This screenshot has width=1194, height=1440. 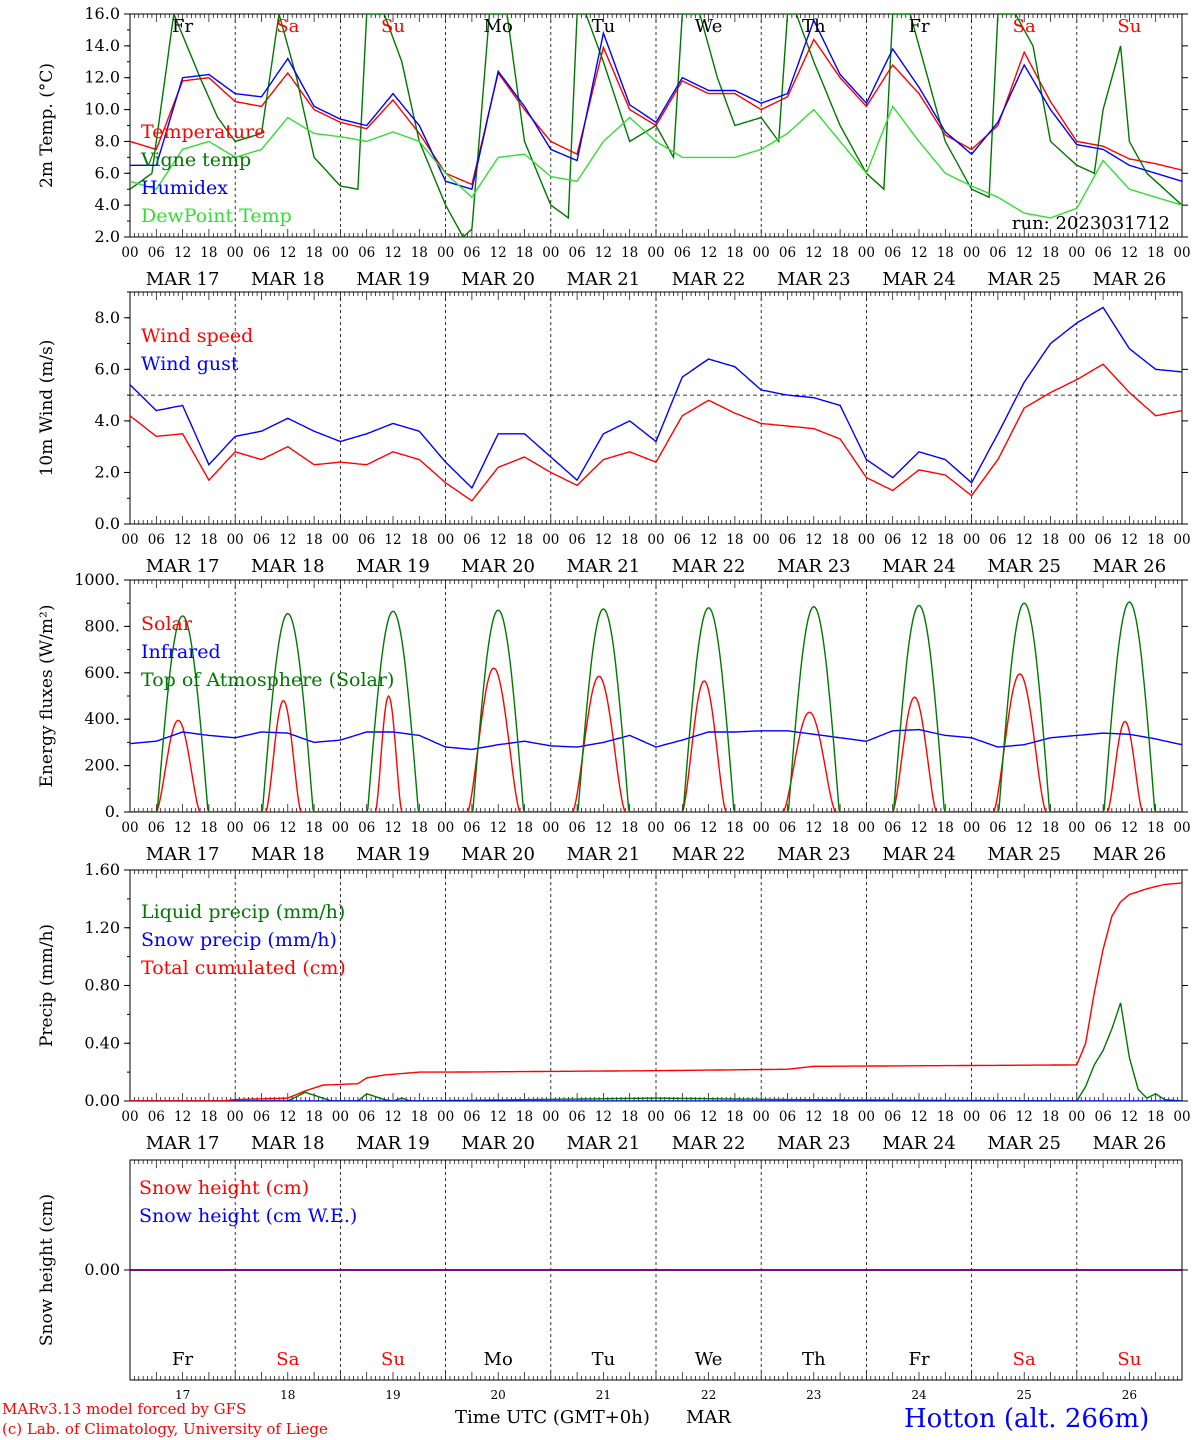 What do you see at coordinates (814, 854) in the screenshot?
I see `date-label: MAR 23` at bounding box center [814, 854].